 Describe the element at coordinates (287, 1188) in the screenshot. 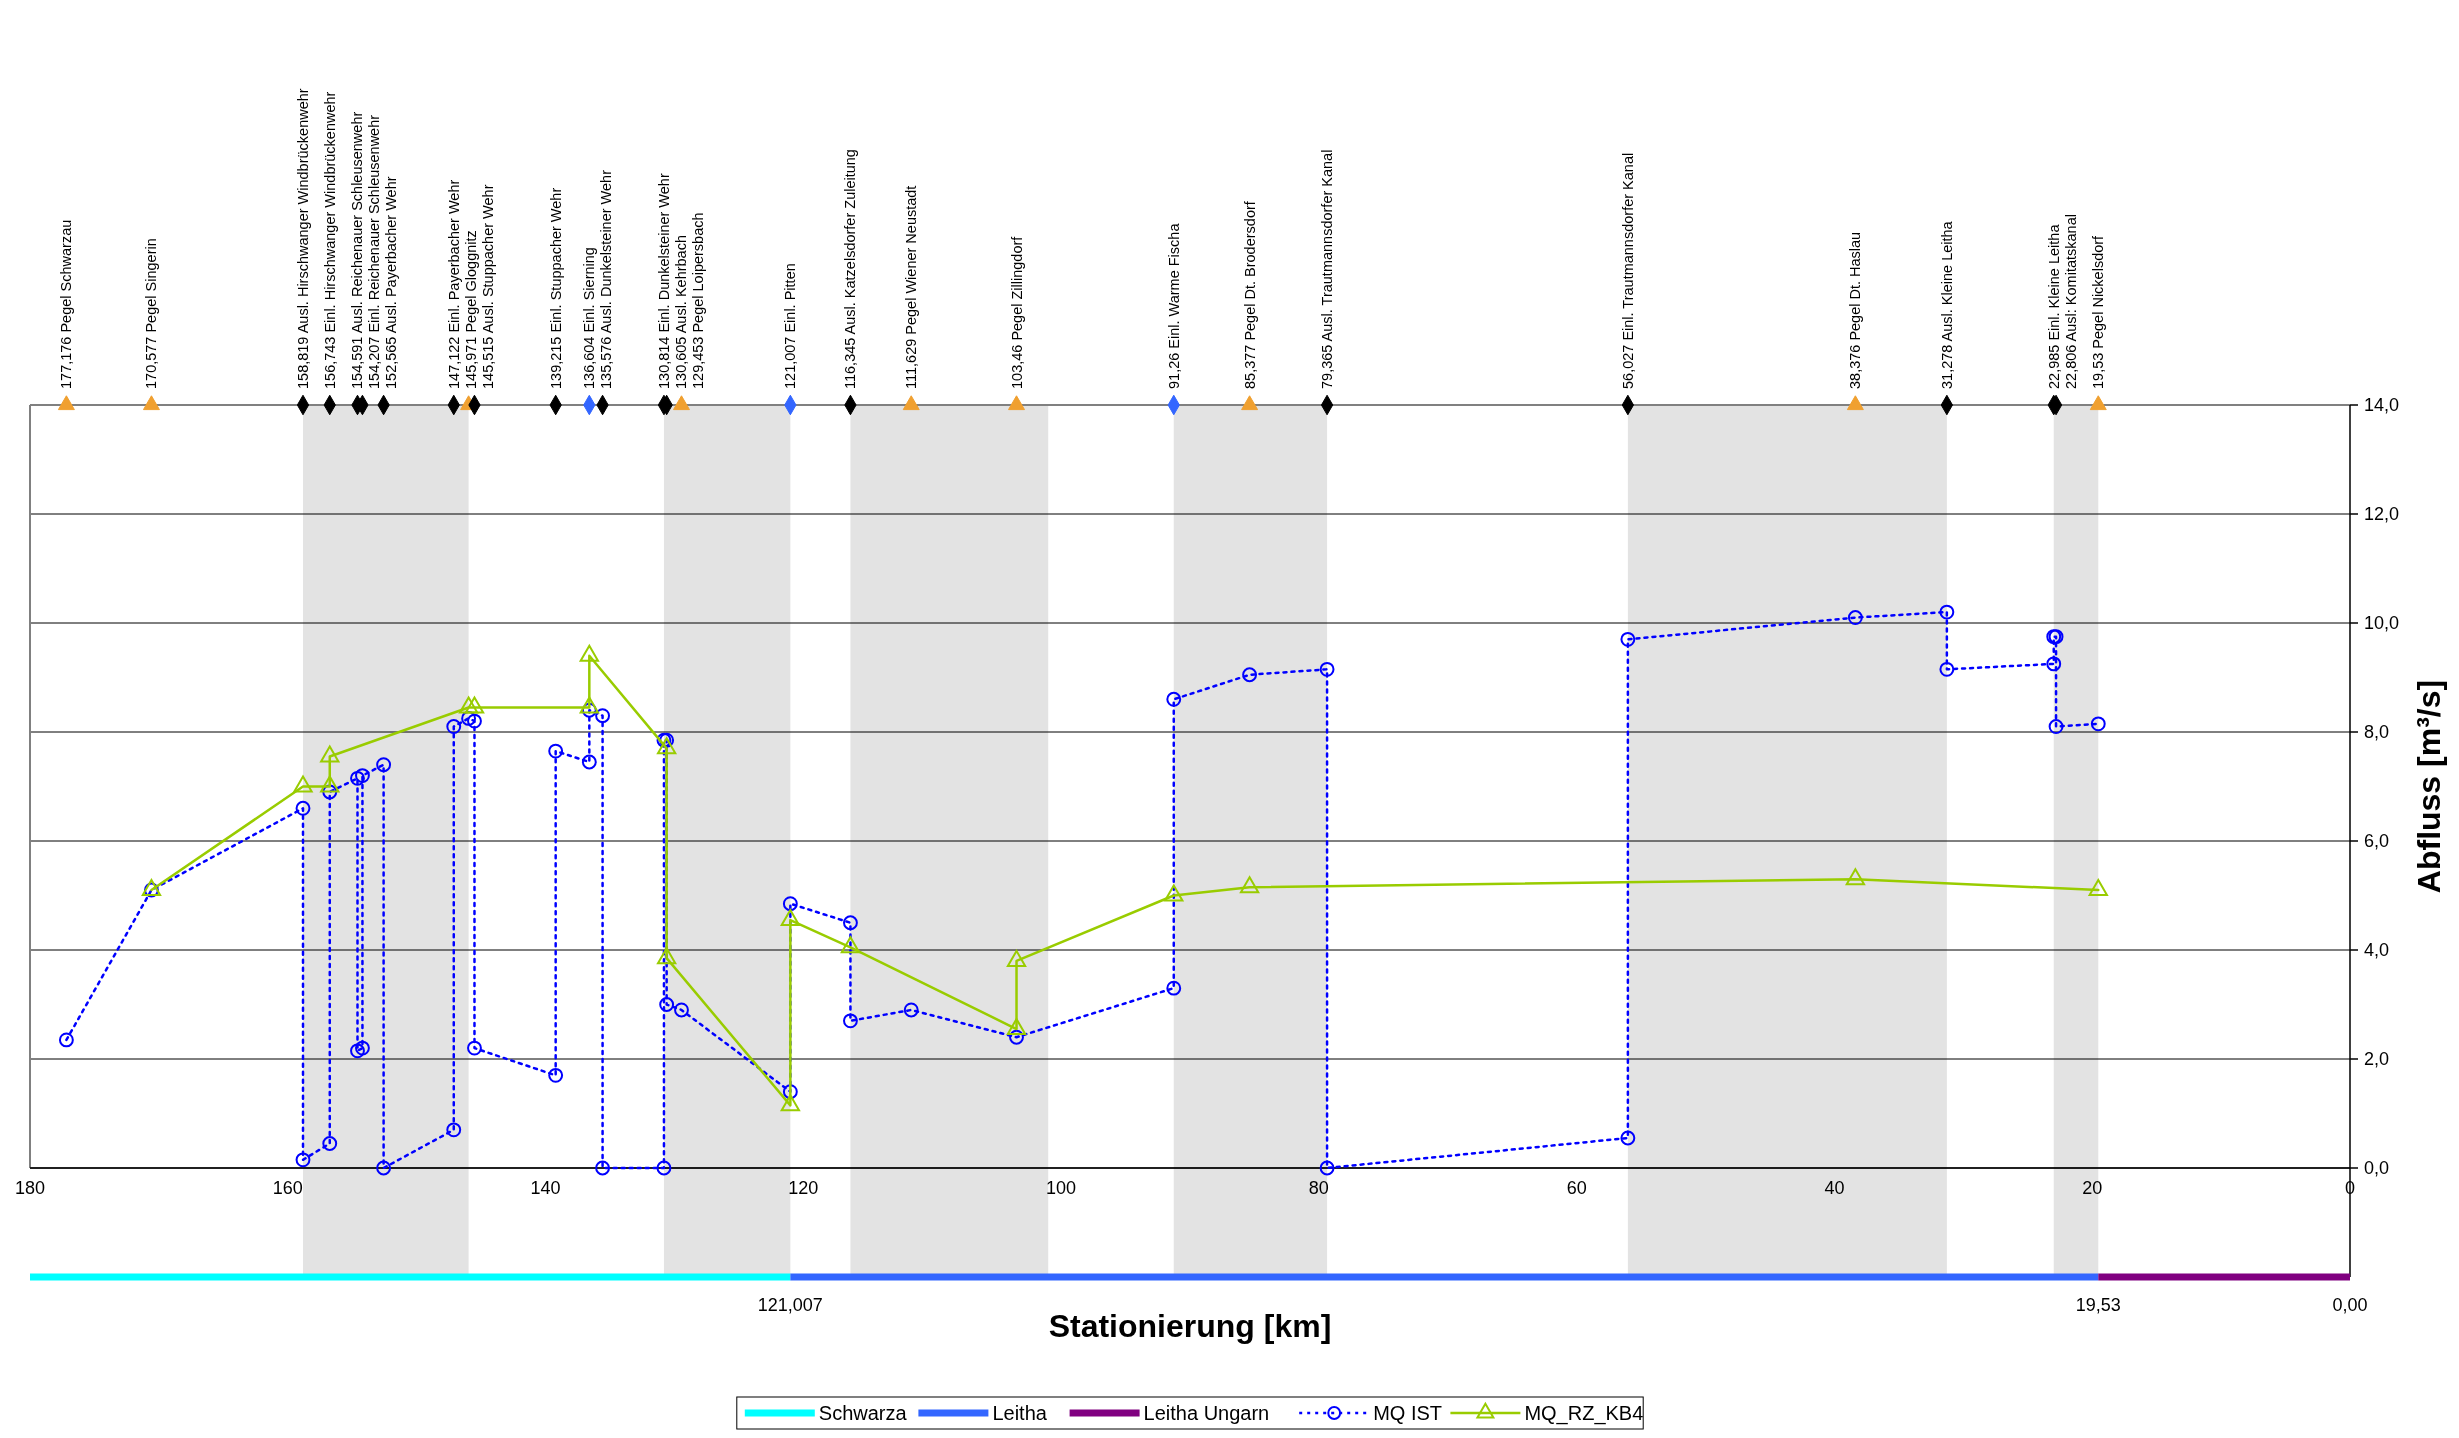

I see `x-tick-label: 160` at that location.